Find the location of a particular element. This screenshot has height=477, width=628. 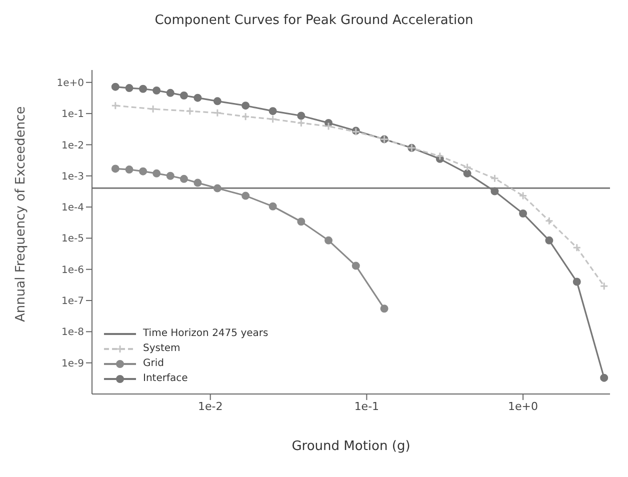

x-tick-label: 1e-1 is located at coordinates (367, 406).